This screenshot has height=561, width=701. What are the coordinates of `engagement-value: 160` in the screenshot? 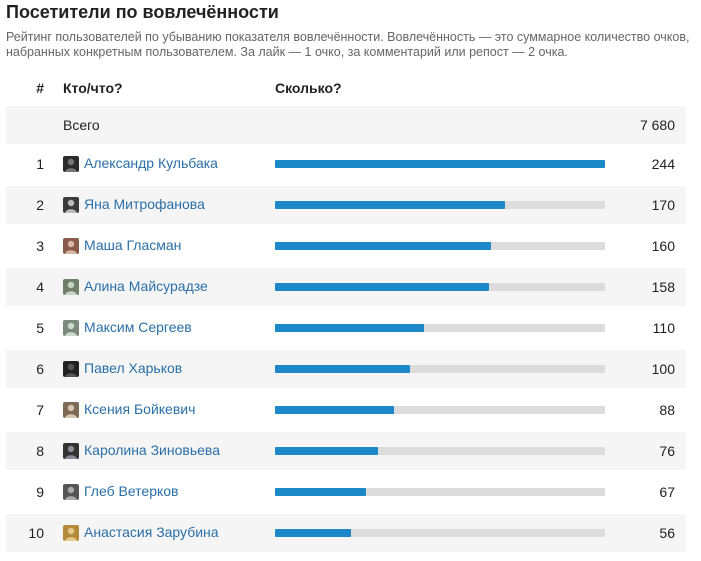 It's located at (663, 246).